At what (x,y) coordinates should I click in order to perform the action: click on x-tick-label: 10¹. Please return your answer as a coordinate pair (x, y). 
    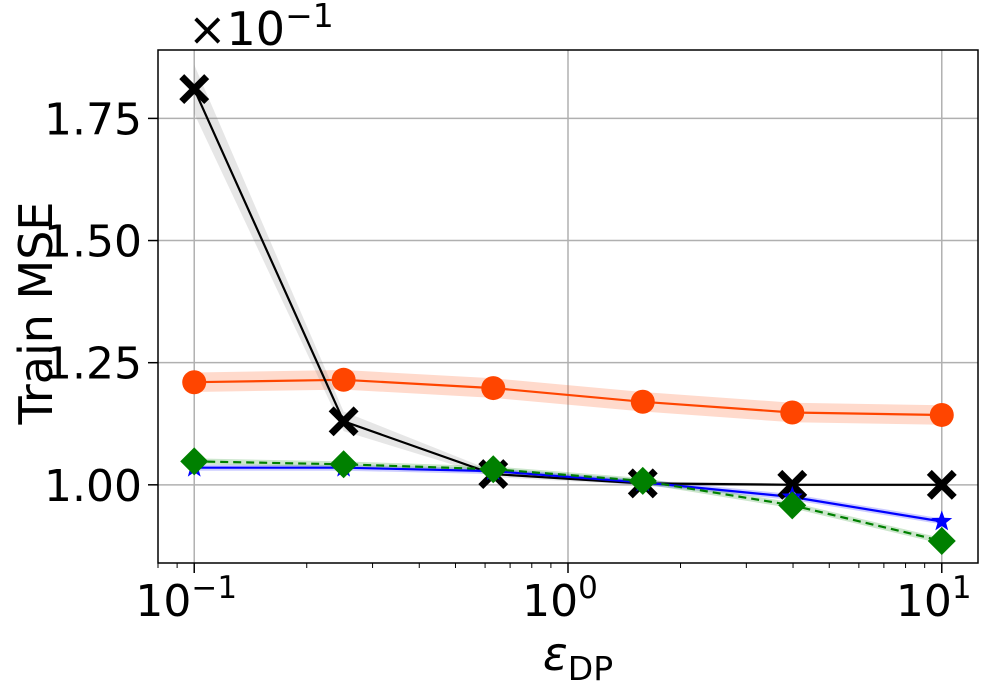
    Looking at the image, I should click on (934, 598).